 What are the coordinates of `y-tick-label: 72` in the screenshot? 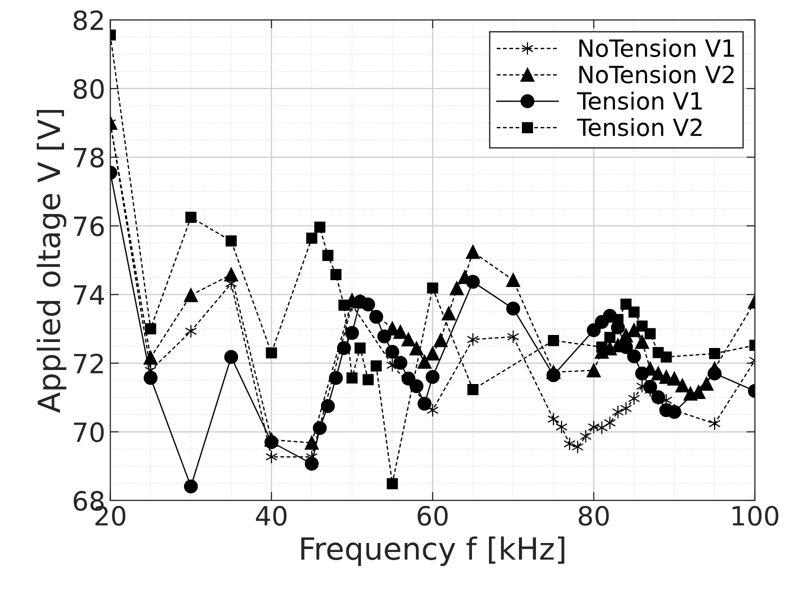 It's located at (88, 364).